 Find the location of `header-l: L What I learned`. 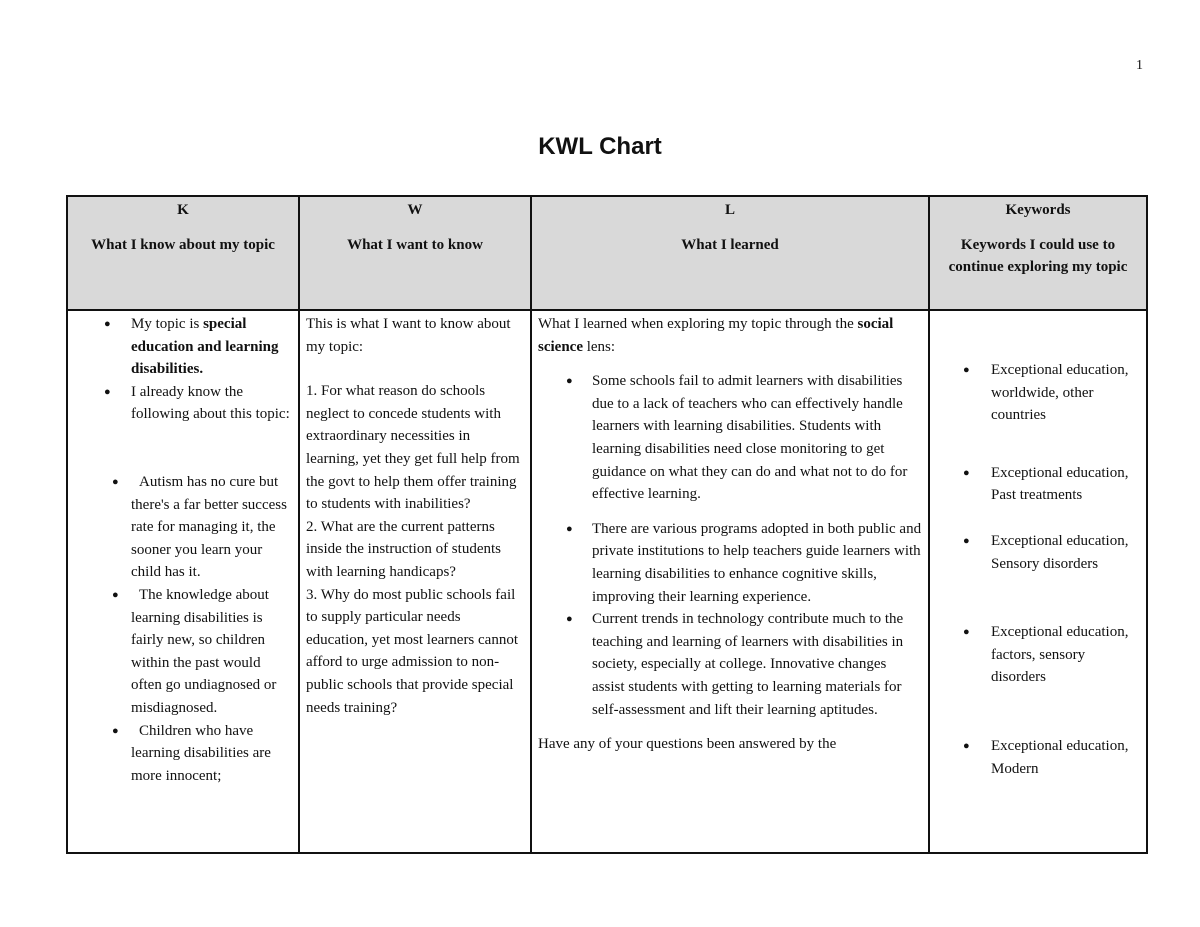

header-l: L What I learned is located at coordinates (730, 253).